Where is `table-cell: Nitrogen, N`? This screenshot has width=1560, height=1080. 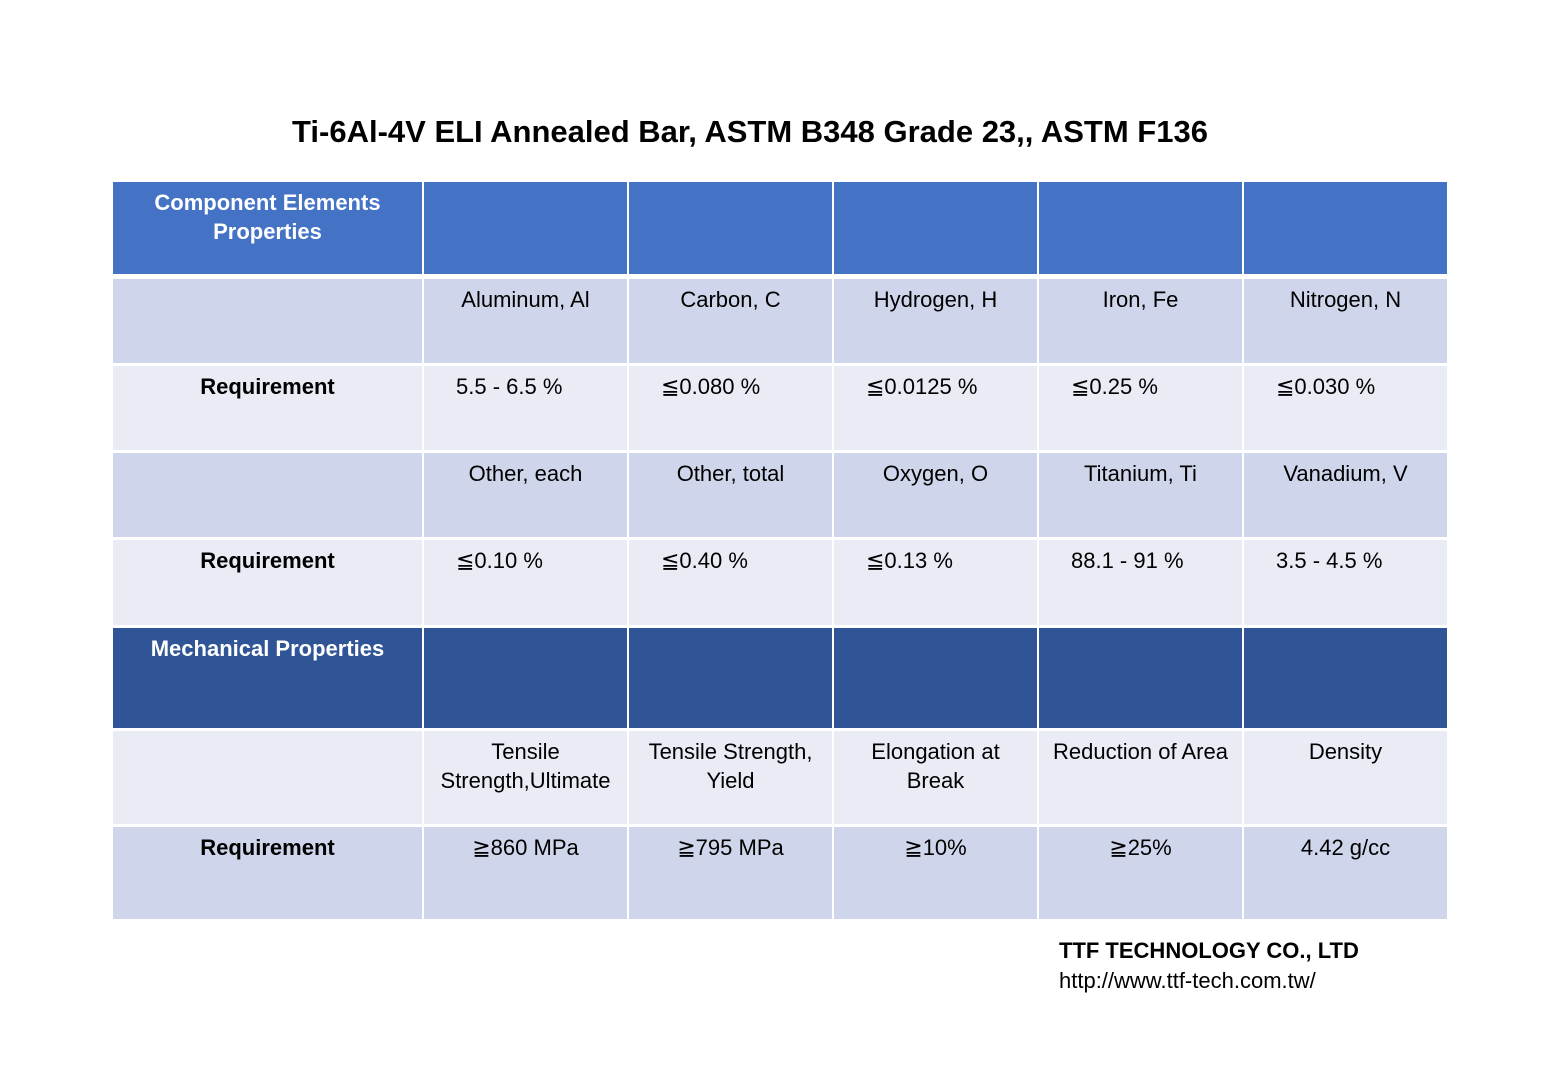
table-cell: Nitrogen, N is located at coordinates (1345, 321).